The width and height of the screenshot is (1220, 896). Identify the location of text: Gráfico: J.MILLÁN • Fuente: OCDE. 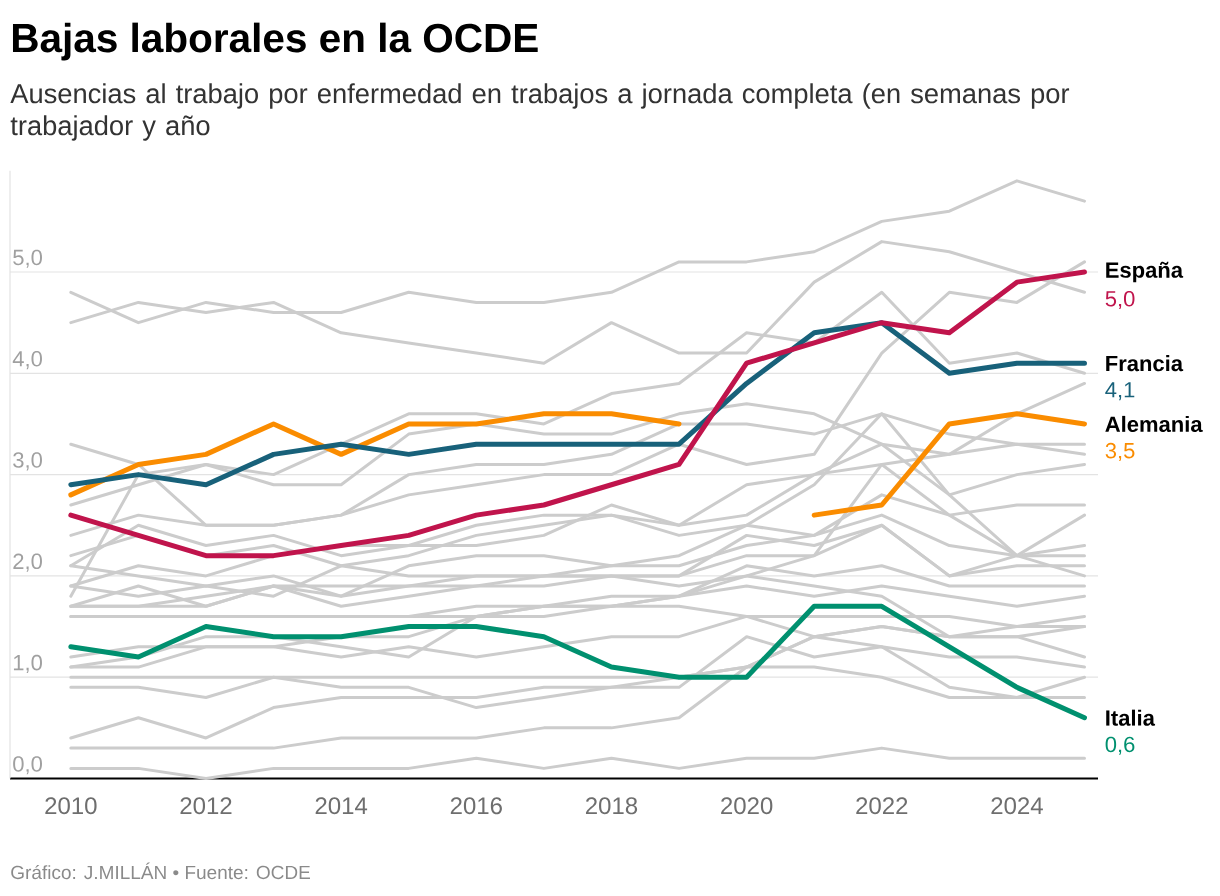
(160, 871).